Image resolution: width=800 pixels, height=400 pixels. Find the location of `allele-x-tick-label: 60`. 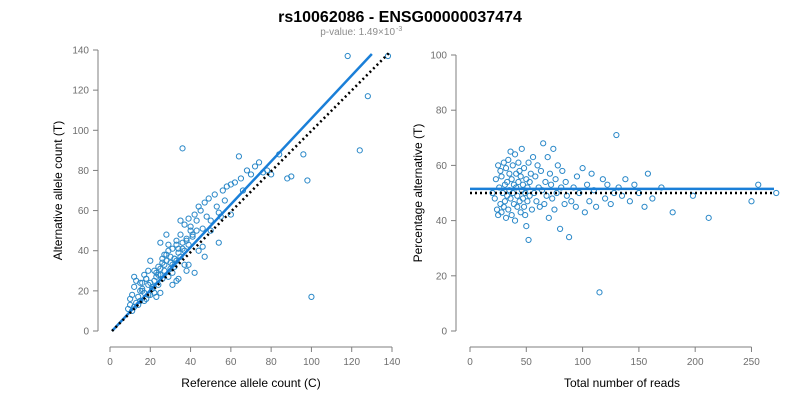

allele-x-tick-label: 60 is located at coordinates (231, 362).